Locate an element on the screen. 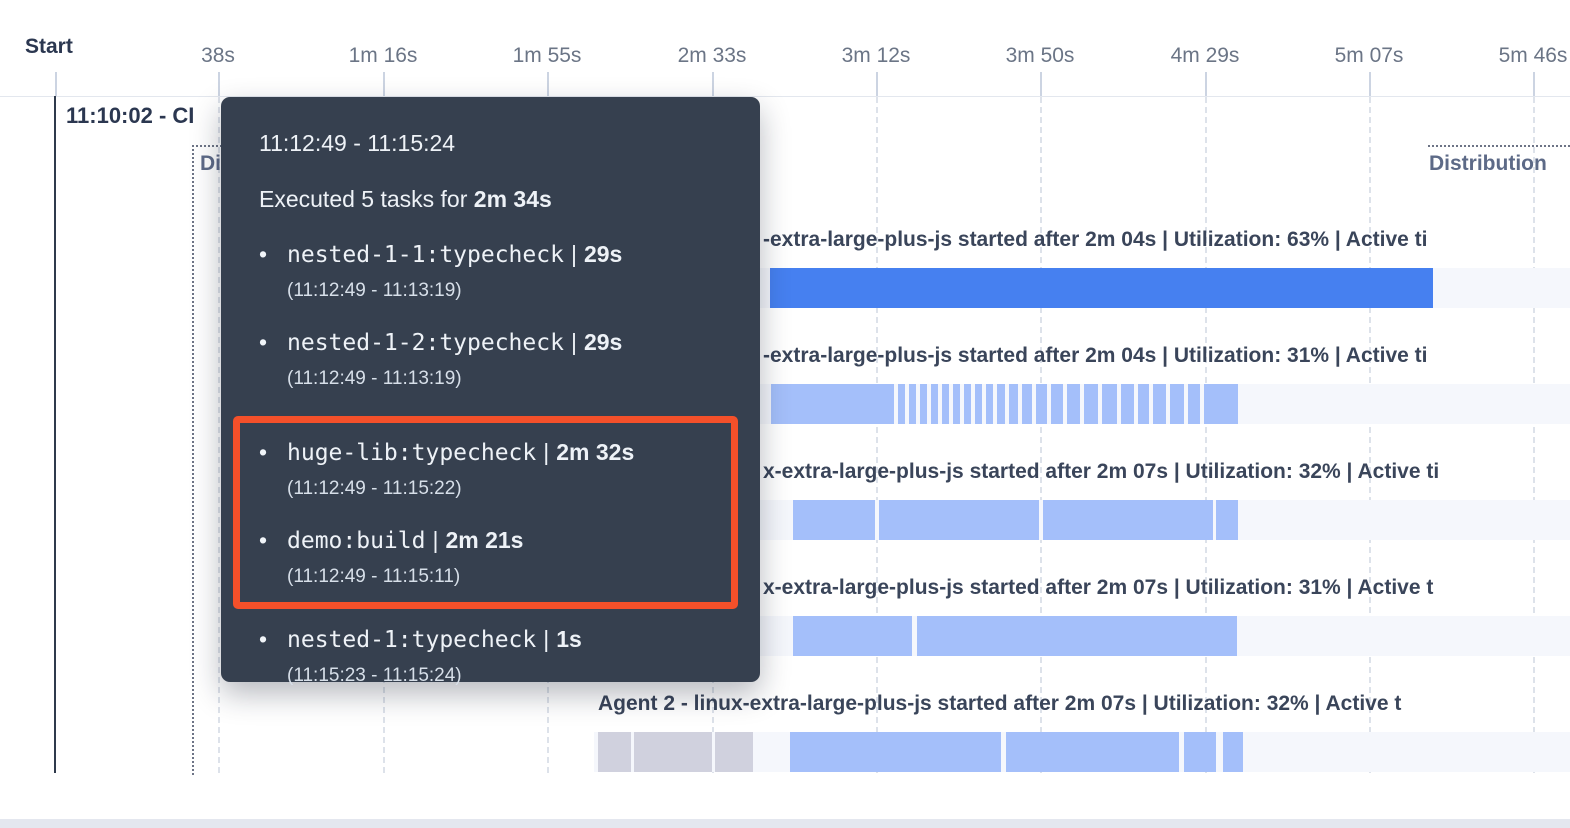 This screenshot has width=1570, height=828. task-time-range: (11:12:49 - 11:15:11) is located at coordinates (374, 576).